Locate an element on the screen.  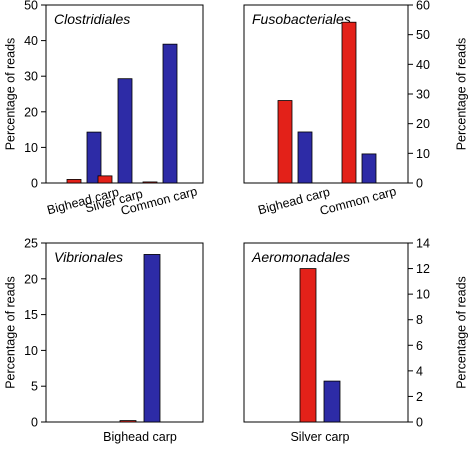
chart-title: Vibrionales is located at coordinates (88, 257).